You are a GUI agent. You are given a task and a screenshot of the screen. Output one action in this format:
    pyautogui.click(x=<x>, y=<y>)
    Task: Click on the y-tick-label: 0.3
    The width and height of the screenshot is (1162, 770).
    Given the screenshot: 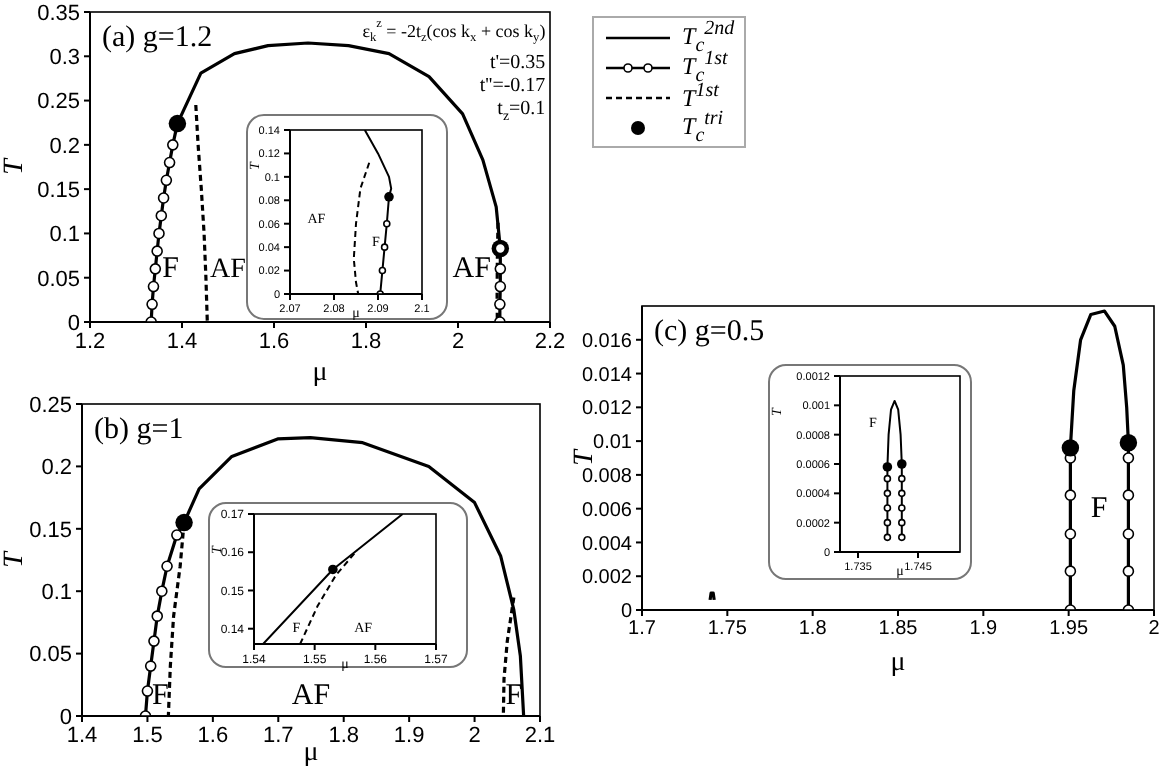 What is the action you would take?
    pyautogui.click(x=64, y=58)
    